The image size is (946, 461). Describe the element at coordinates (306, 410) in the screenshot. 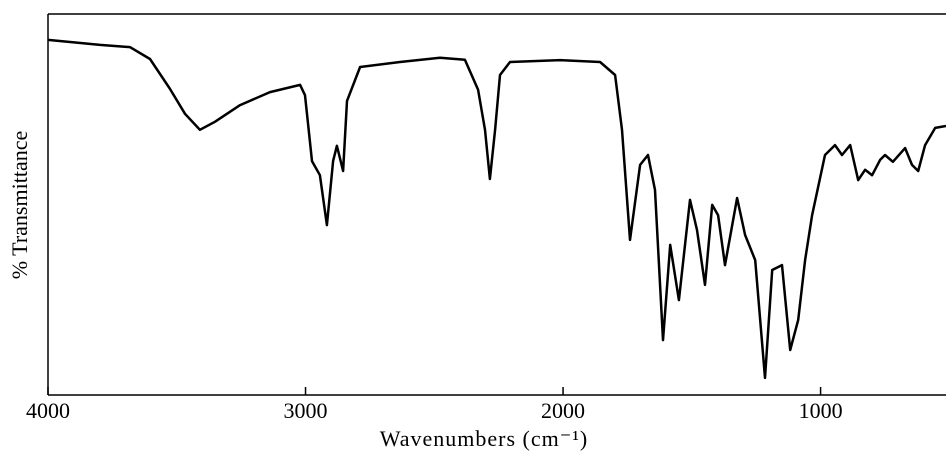

I see `x-tick-label: 3000` at that location.